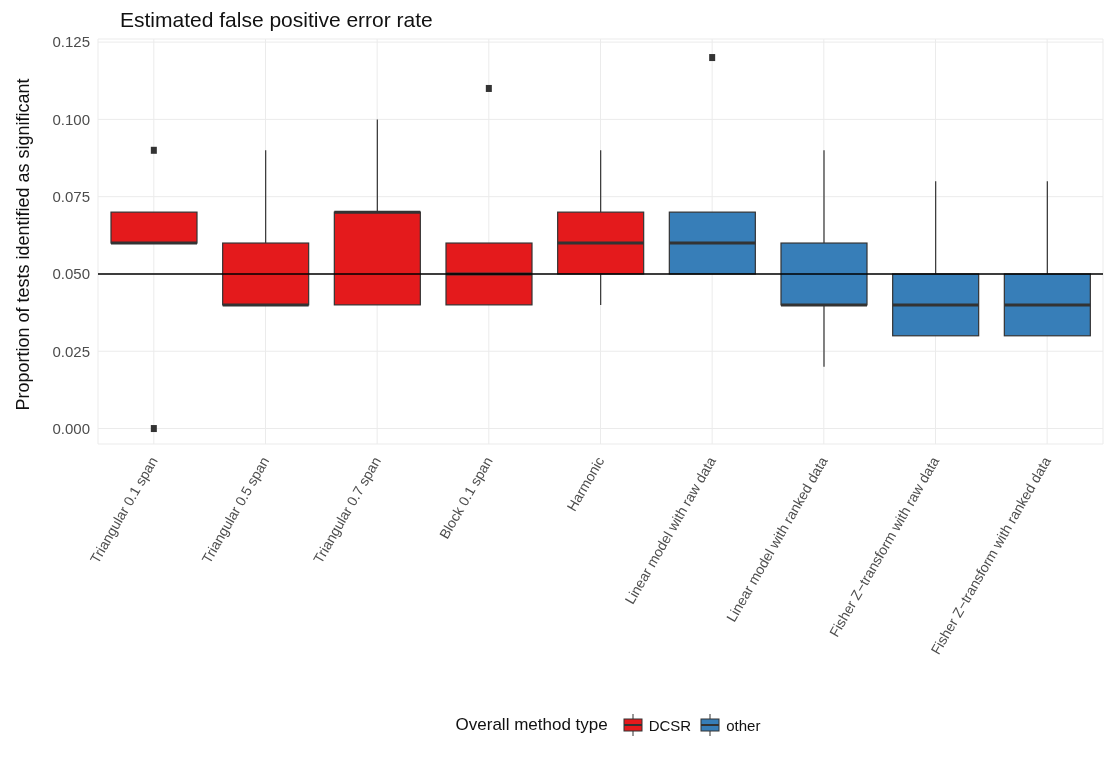 Image resolution: width=1115 pixels, height=783 pixels. What do you see at coordinates (531, 725) in the screenshot?
I see `legend-title: Overall method type` at bounding box center [531, 725].